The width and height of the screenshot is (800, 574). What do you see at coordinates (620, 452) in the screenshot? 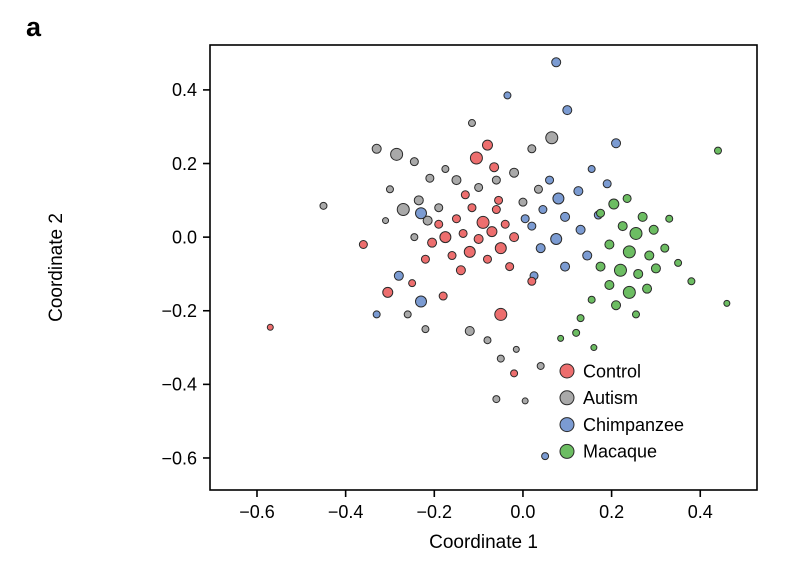
I see `legend-label: Macaque` at bounding box center [620, 452].